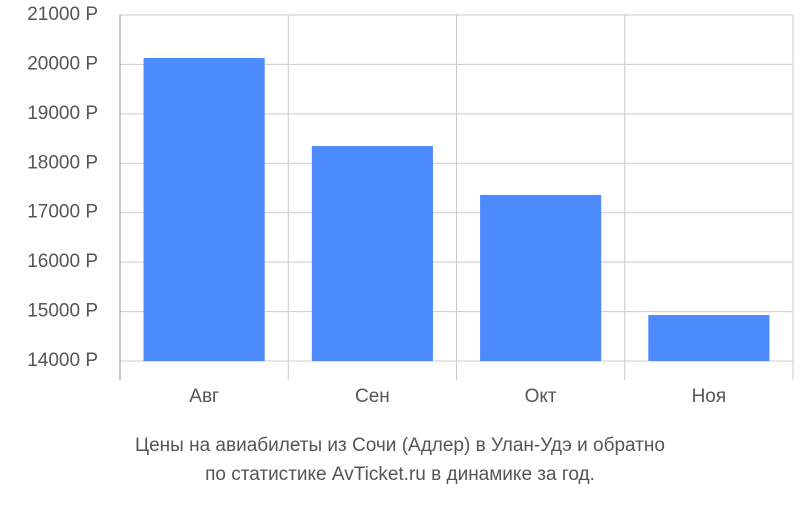 The width and height of the screenshot is (800, 505). Describe the element at coordinates (62, 360) in the screenshot. I see `y-tick-label: 14000 Р` at that location.